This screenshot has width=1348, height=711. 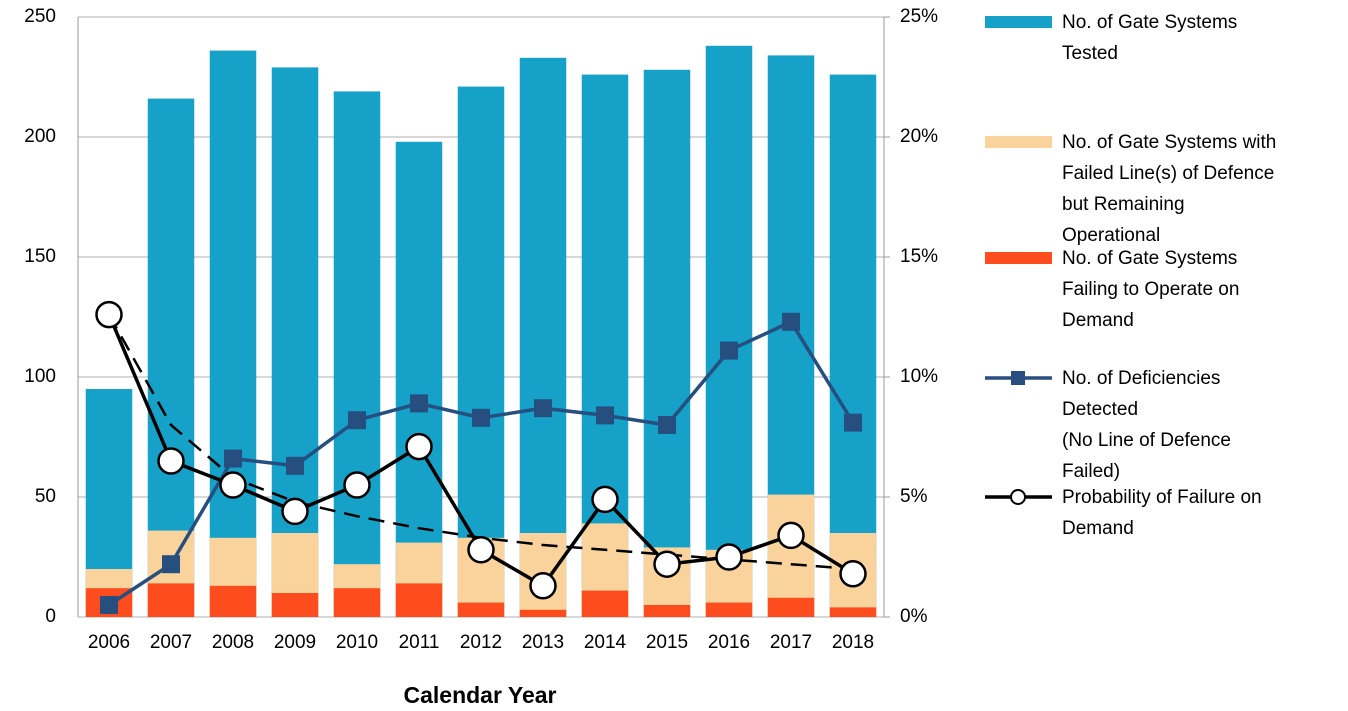 I want to click on legend-label: No. of Gate Systems Tested, so click(x=1150, y=38).